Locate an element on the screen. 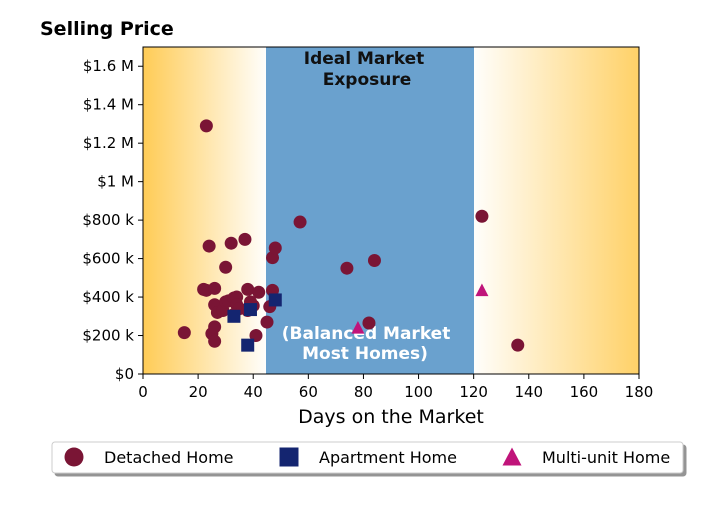 The width and height of the screenshot is (721, 513). x-tick-label: 60 is located at coordinates (308, 392).